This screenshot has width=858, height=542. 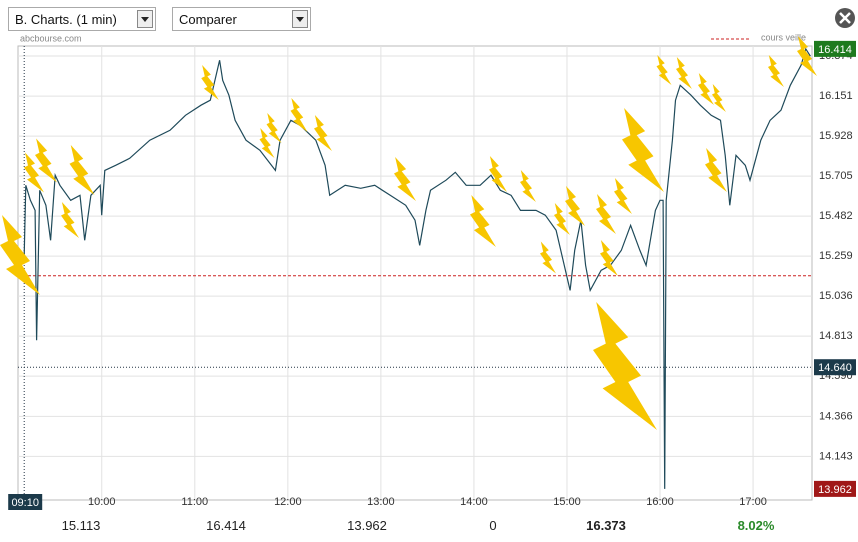 I want to click on x-tick-label: 13:00, so click(x=381, y=502).